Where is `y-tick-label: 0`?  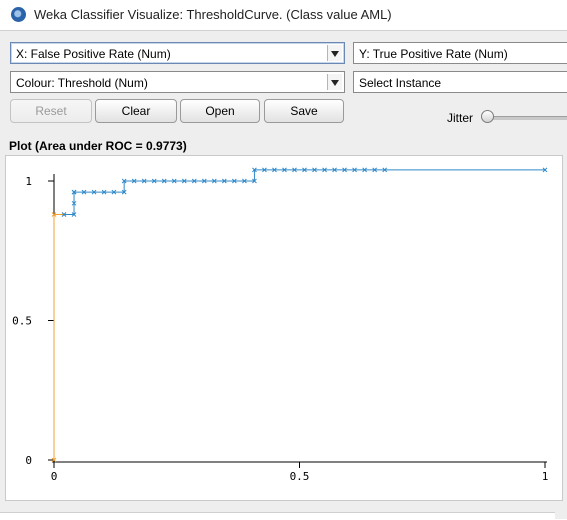 y-tick-label: 0 is located at coordinates (28, 460).